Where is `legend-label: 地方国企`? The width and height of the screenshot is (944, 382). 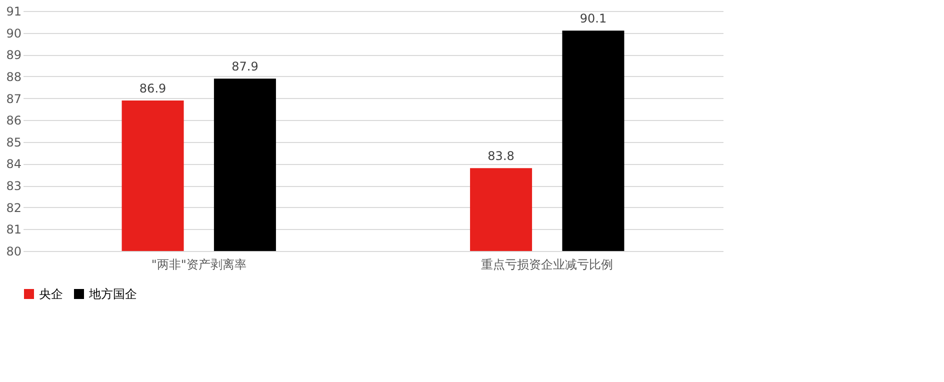 legend-label: 地方国企 is located at coordinates (112, 294).